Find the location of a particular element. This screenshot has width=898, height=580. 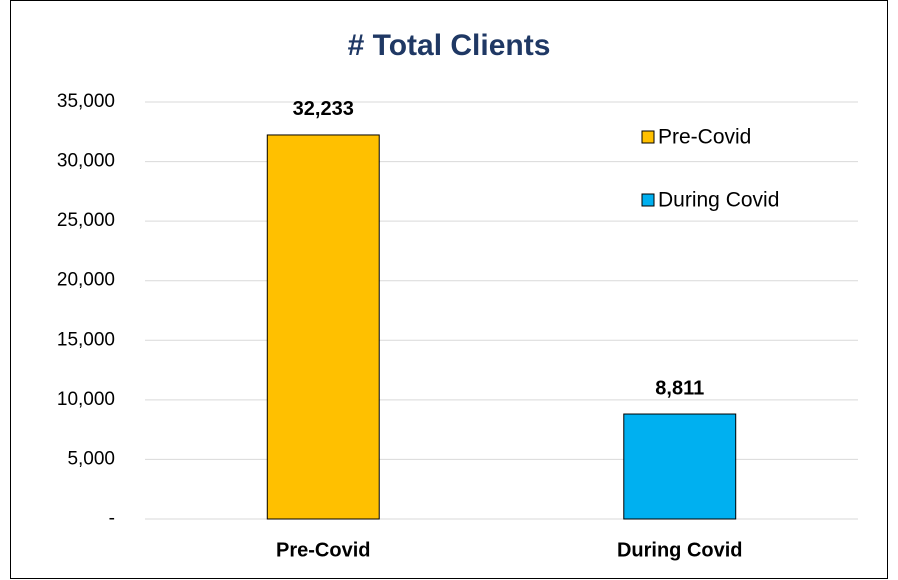

chart-title: # Total Clients is located at coordinates (449, 45).